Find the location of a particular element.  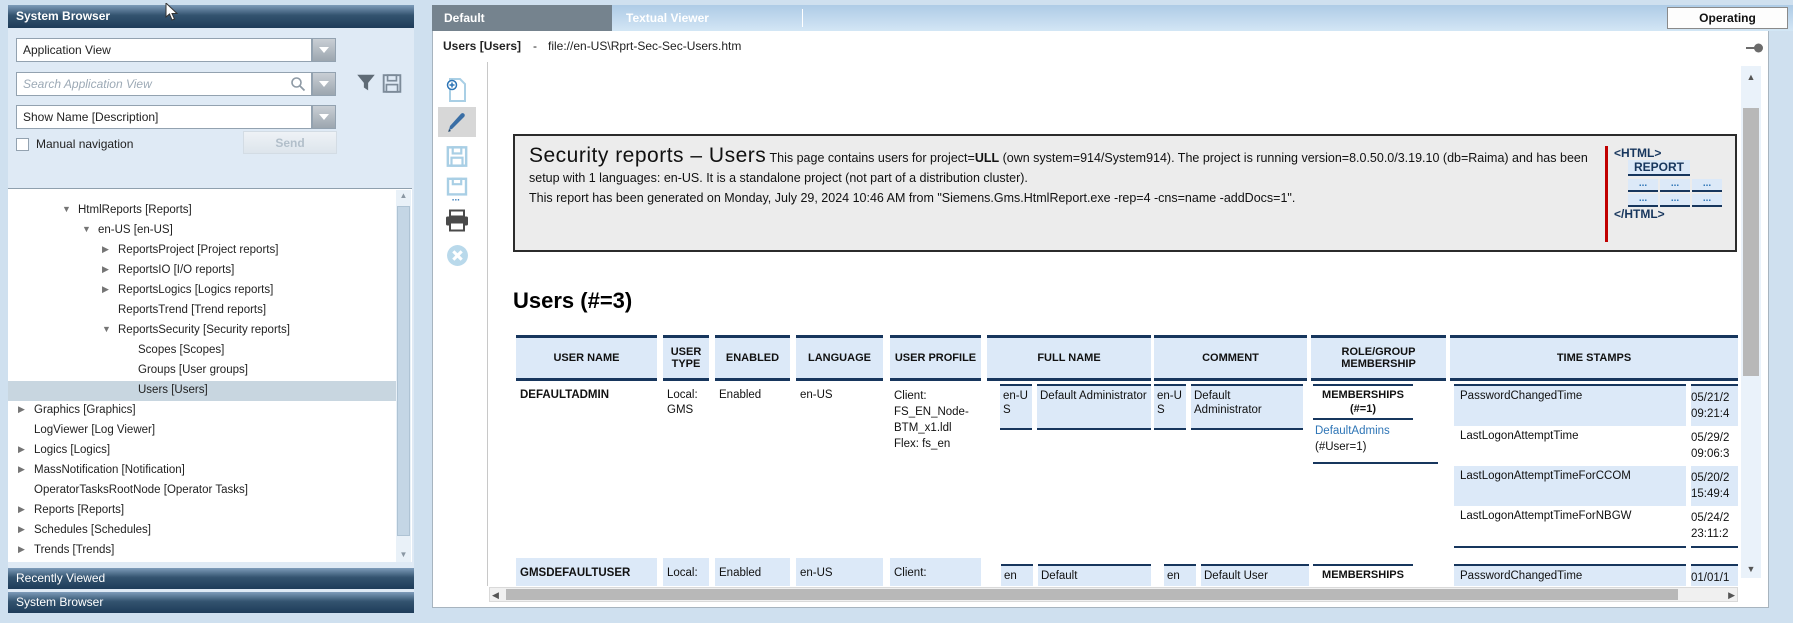

users-section-title: Users (#=3) is located at coordinates (573, 300).